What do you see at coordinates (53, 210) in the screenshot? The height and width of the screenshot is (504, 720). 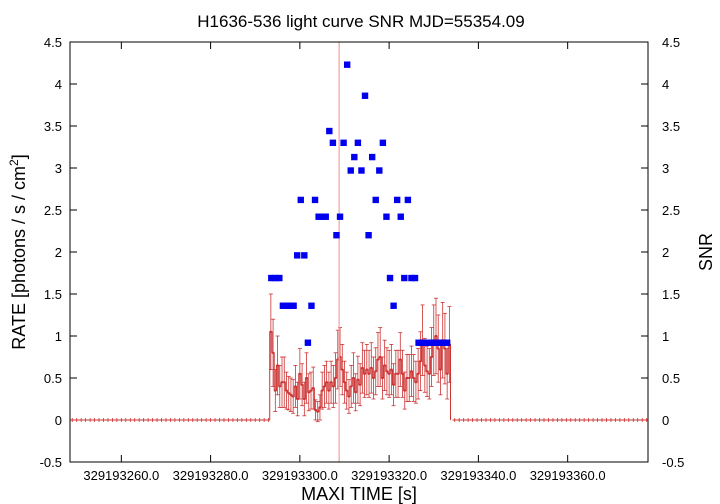 I see `y-tick-label-left: 2.5` at bounding box center [53, 210].